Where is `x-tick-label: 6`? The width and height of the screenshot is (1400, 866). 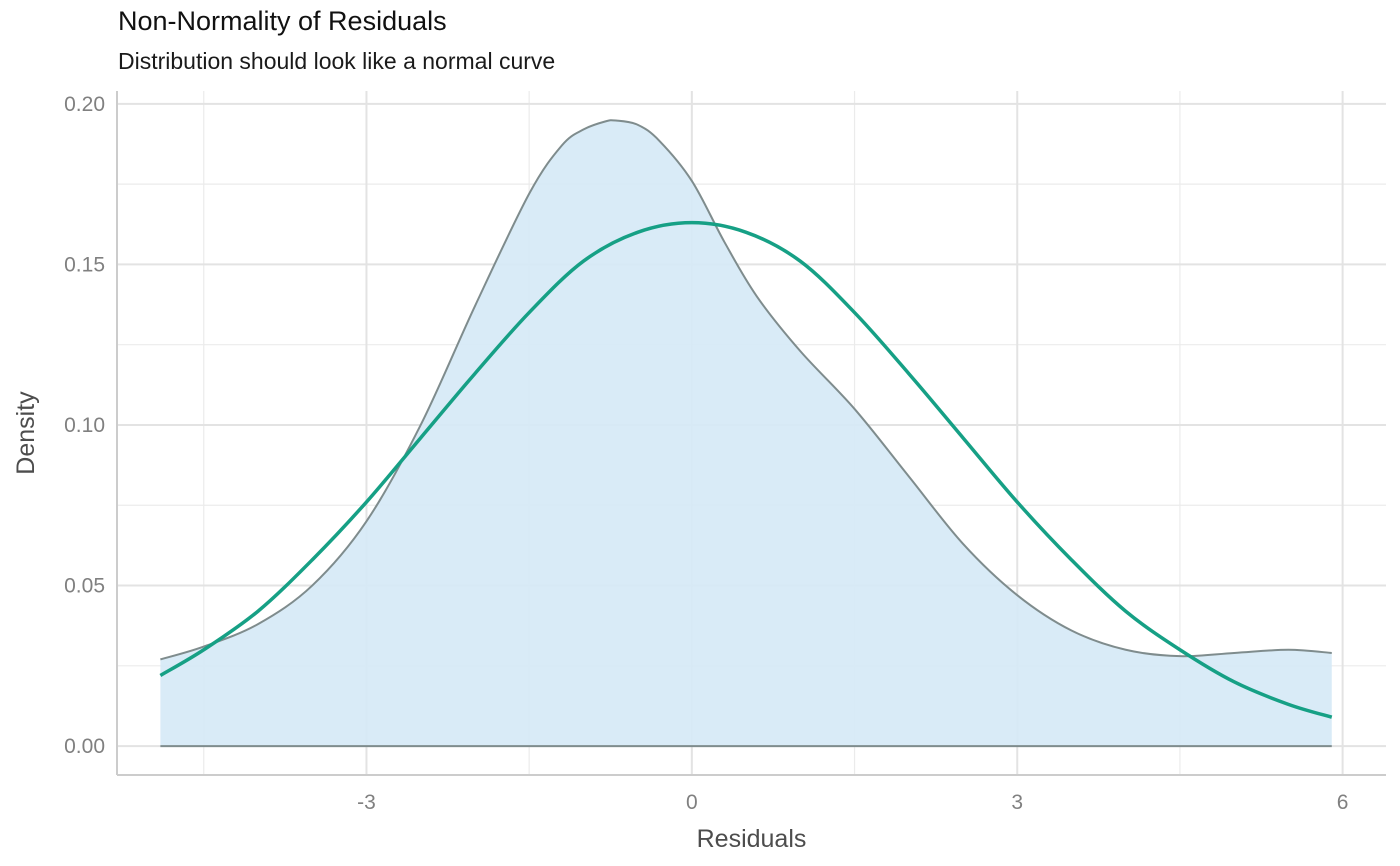 x-tick-label: 6 is located at coordinates (1343, 802).